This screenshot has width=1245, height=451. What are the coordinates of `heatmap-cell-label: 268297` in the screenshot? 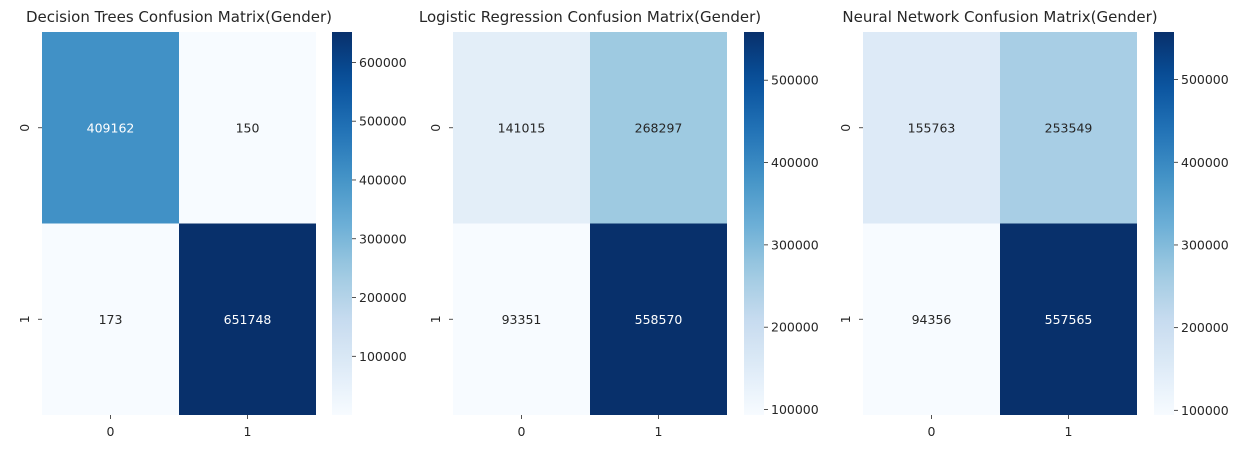 It's located at (659, 127).